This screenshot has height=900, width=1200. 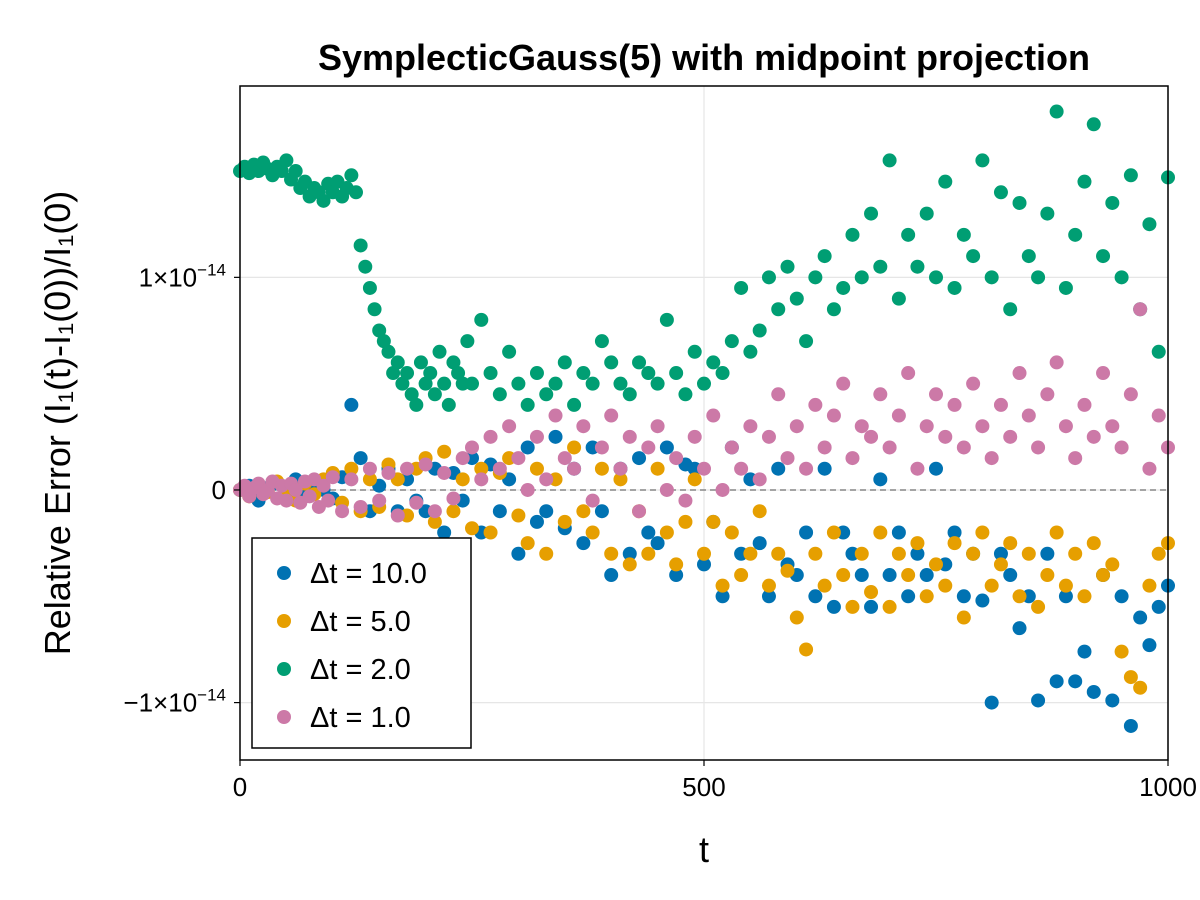 I want to click on x-tick-label-2: 1000, so click(x=1168, y=787).